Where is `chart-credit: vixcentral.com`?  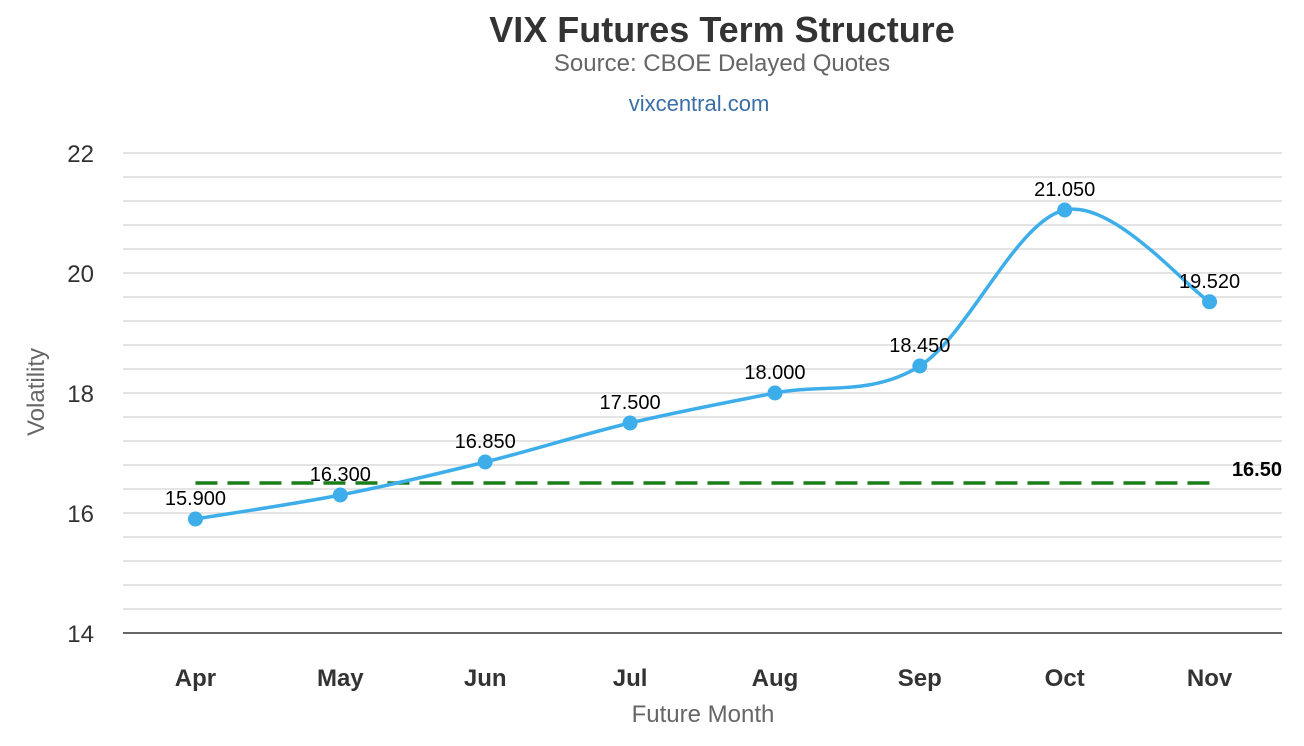
chart-credit: vixcentral.com is located at coordinates (699, 103).